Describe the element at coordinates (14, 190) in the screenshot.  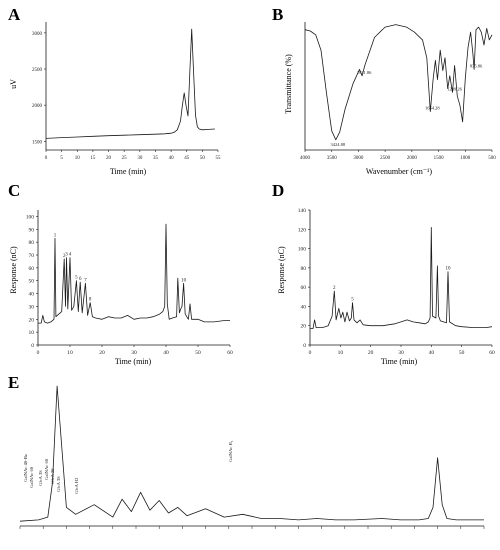
I see `panel-letter-c: C` at that location.